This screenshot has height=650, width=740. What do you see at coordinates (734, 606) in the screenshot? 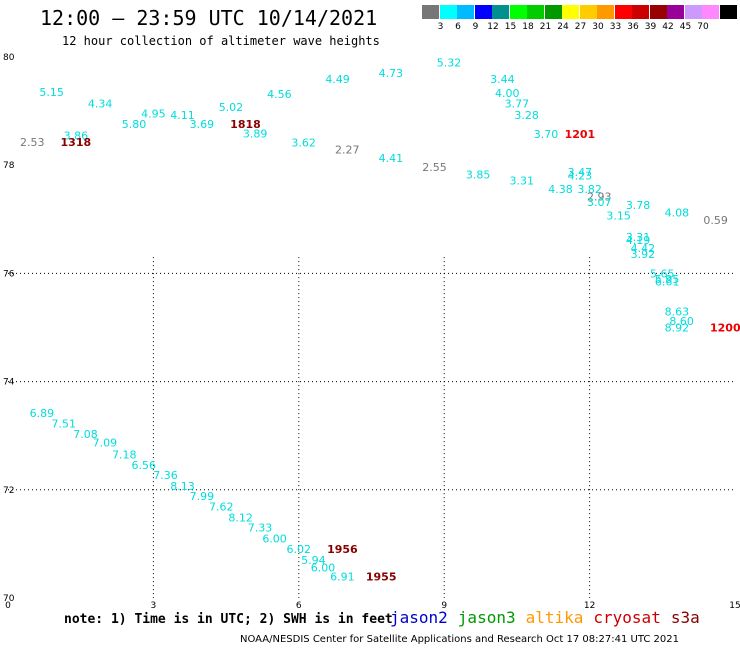
I see `x-tick-label: 15` at bounding box center [734, 606].